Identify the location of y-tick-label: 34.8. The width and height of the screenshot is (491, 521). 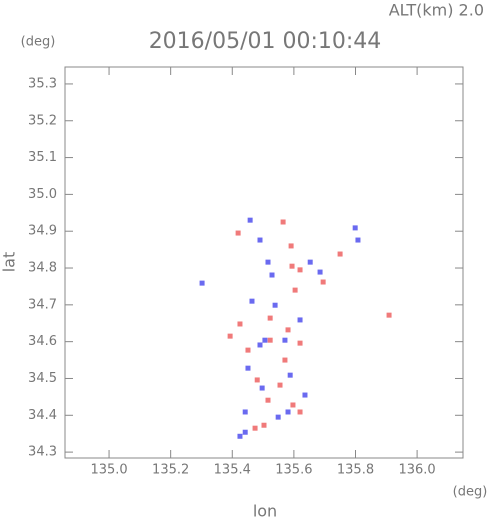
(42, 268).